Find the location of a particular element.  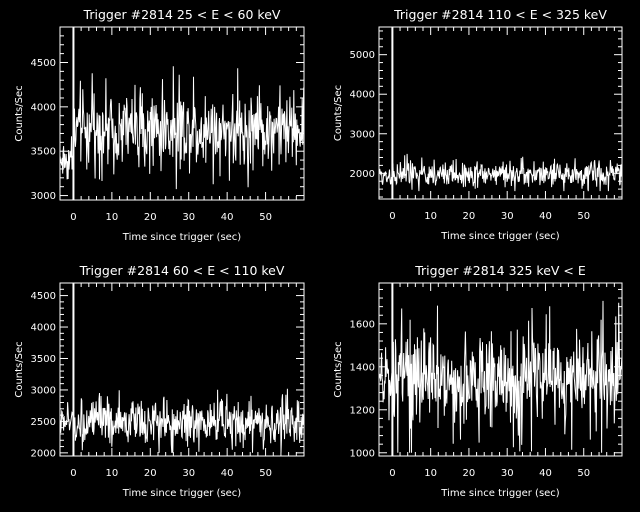

y-tick-label: 1400 is located at coordinates (362, 367).